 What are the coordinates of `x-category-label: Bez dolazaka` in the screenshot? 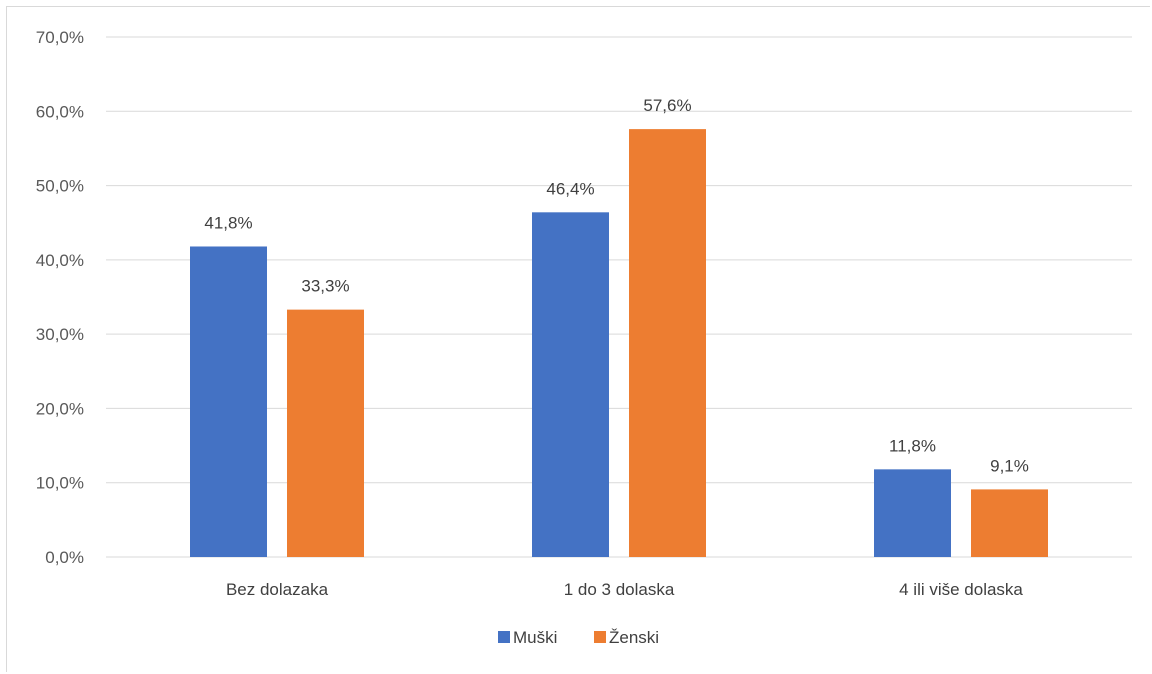 It's located at (277, 589).